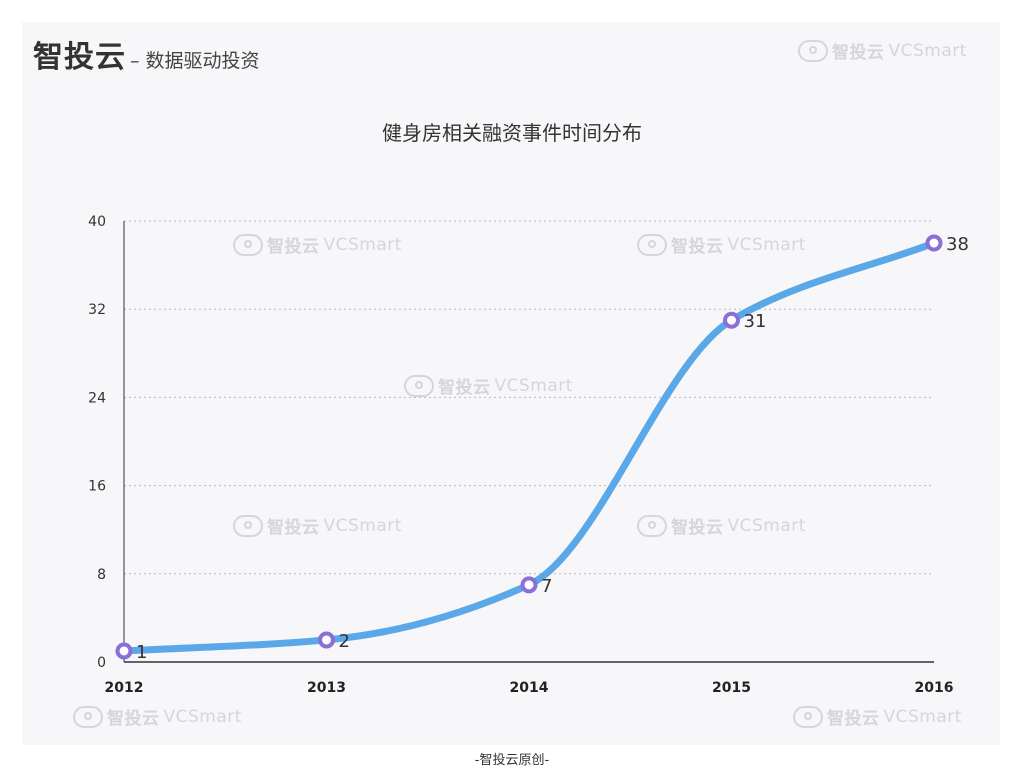 The width and height of the screenshot is (1024, 768). What do you see at coordinates (141, 652) in the screenshot?
I see `data-label: 1` at bounding box center [141, 652].